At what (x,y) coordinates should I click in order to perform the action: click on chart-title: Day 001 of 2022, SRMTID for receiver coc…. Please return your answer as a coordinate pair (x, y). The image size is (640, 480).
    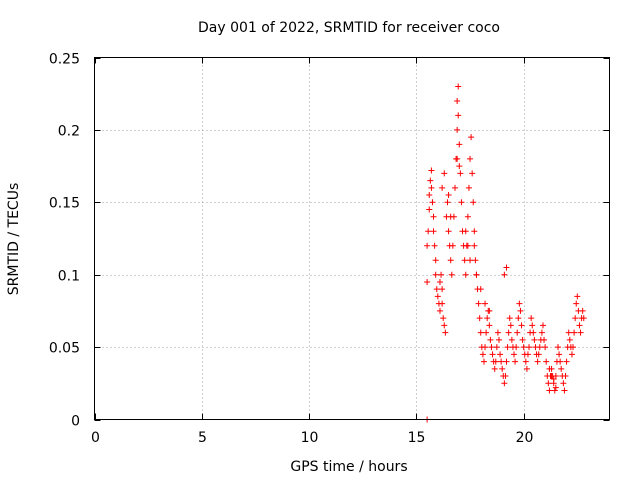
    Looking at the image, I should click on (349, 28).